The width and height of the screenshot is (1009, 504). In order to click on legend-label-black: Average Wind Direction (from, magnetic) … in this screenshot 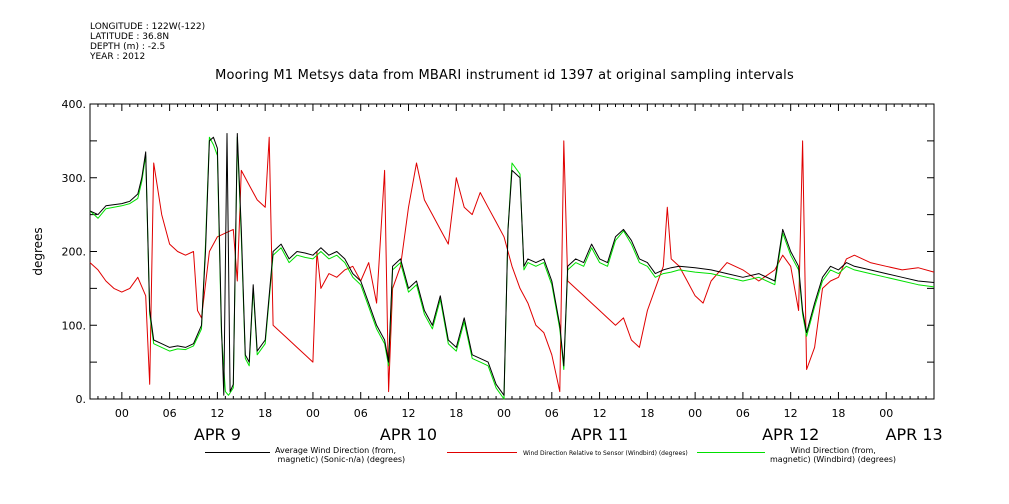, I will do `click(340, 455)`.